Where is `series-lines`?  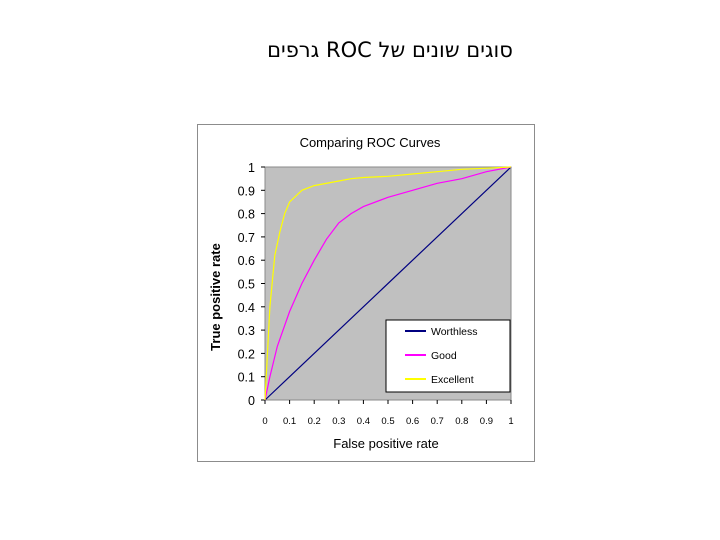 series-lines is located at coordinates (388, 283).